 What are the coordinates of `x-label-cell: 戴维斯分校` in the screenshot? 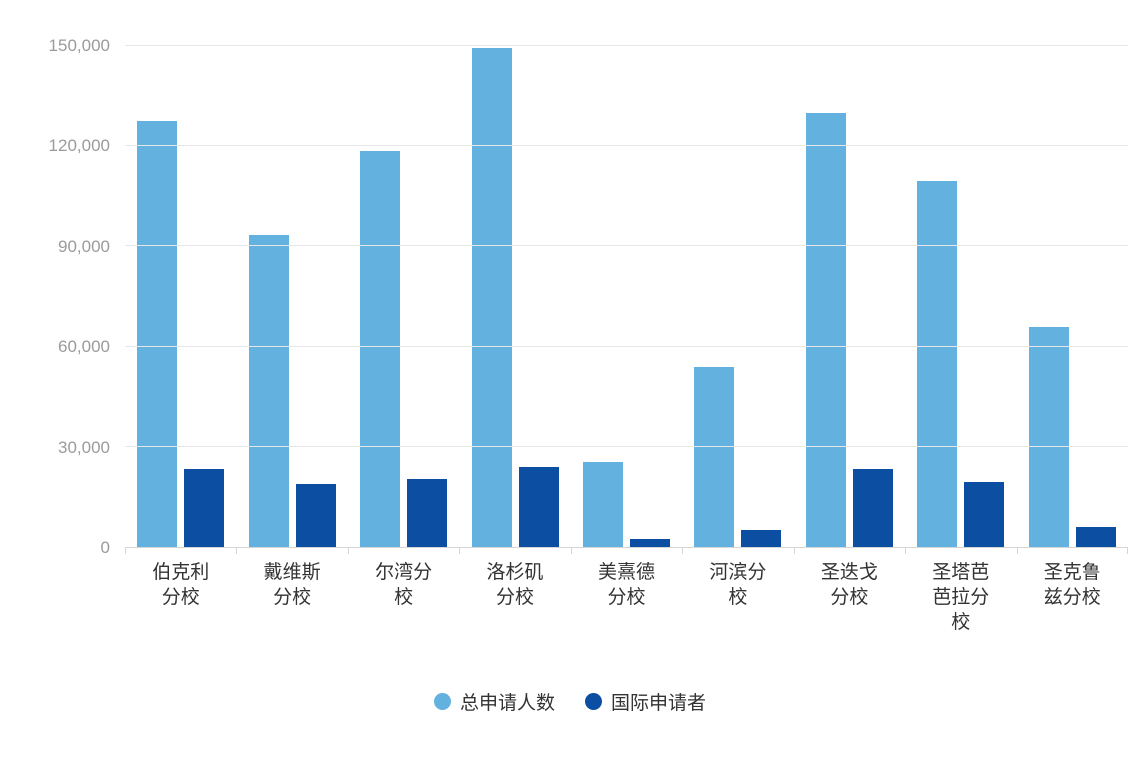 It's located at (291, 597).